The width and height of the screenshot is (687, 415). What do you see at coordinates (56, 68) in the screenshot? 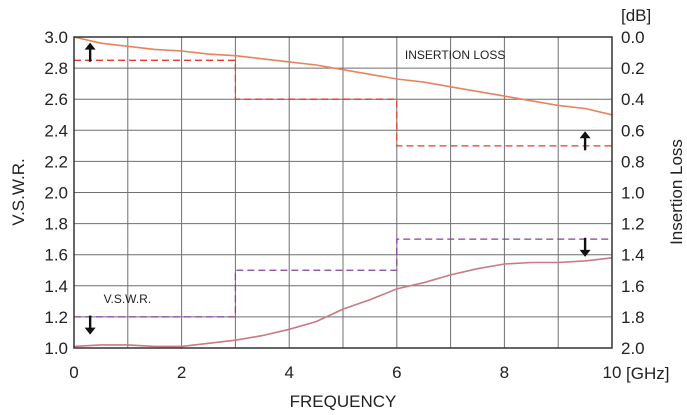
I see `y-left-tick-label: 2.8` at bounding box center [56, 68].